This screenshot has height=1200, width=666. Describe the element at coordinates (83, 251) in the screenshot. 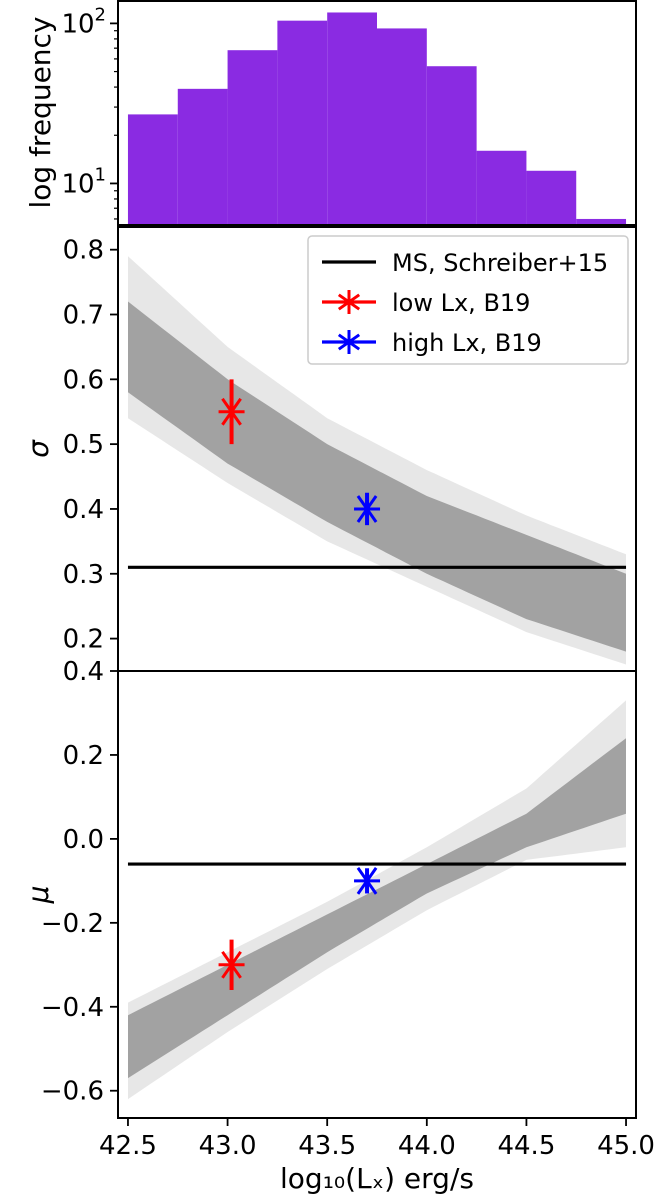

I see `y-tick-label: 0.8` at that location.